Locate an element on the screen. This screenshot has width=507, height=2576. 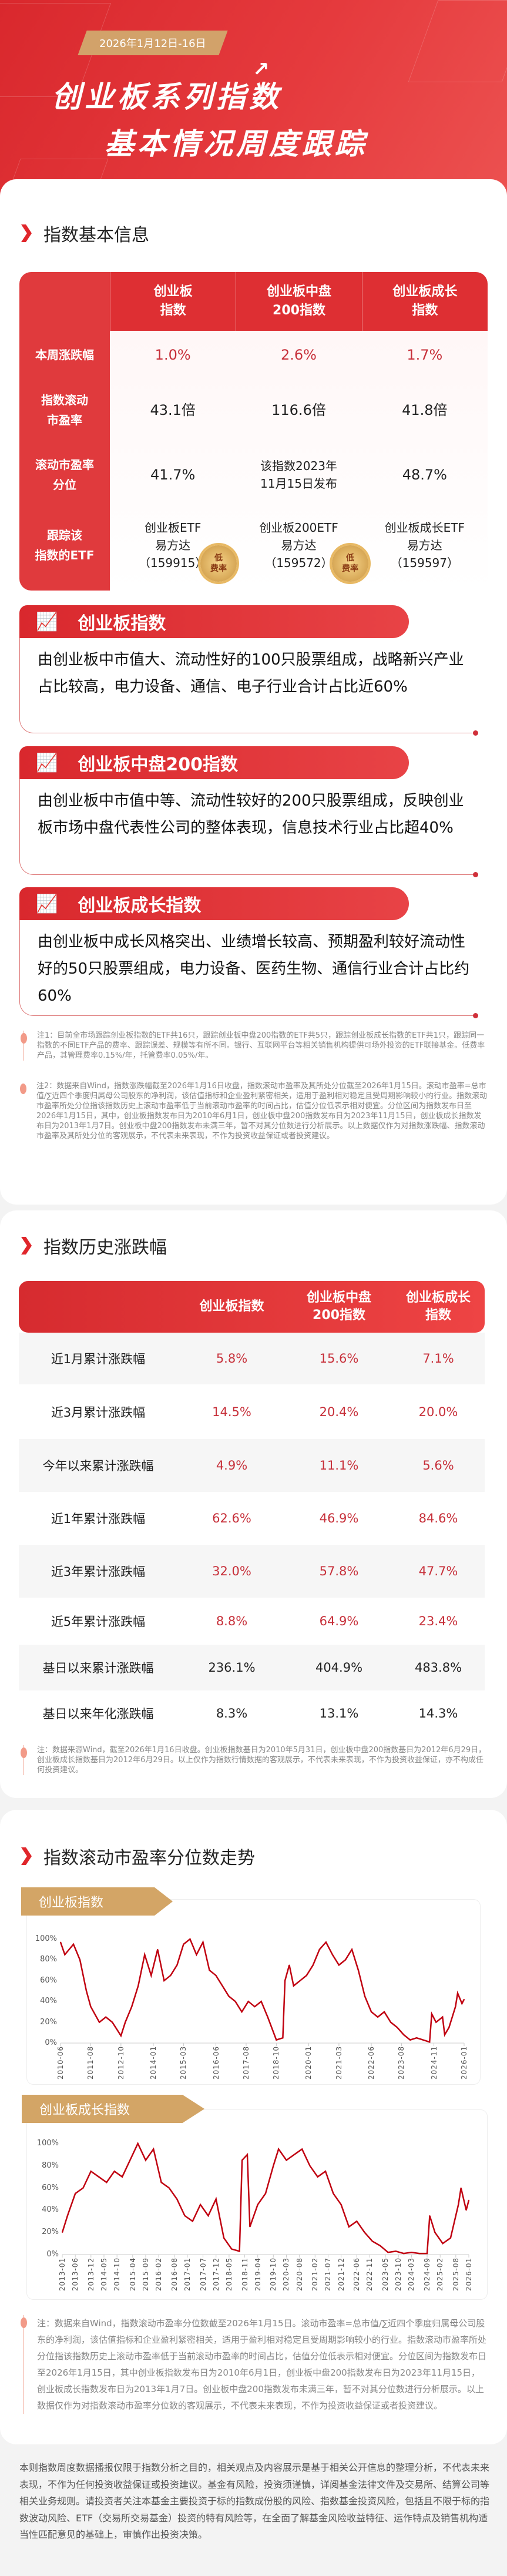
cell: 46.9% is located at coordinates (339, 1518).